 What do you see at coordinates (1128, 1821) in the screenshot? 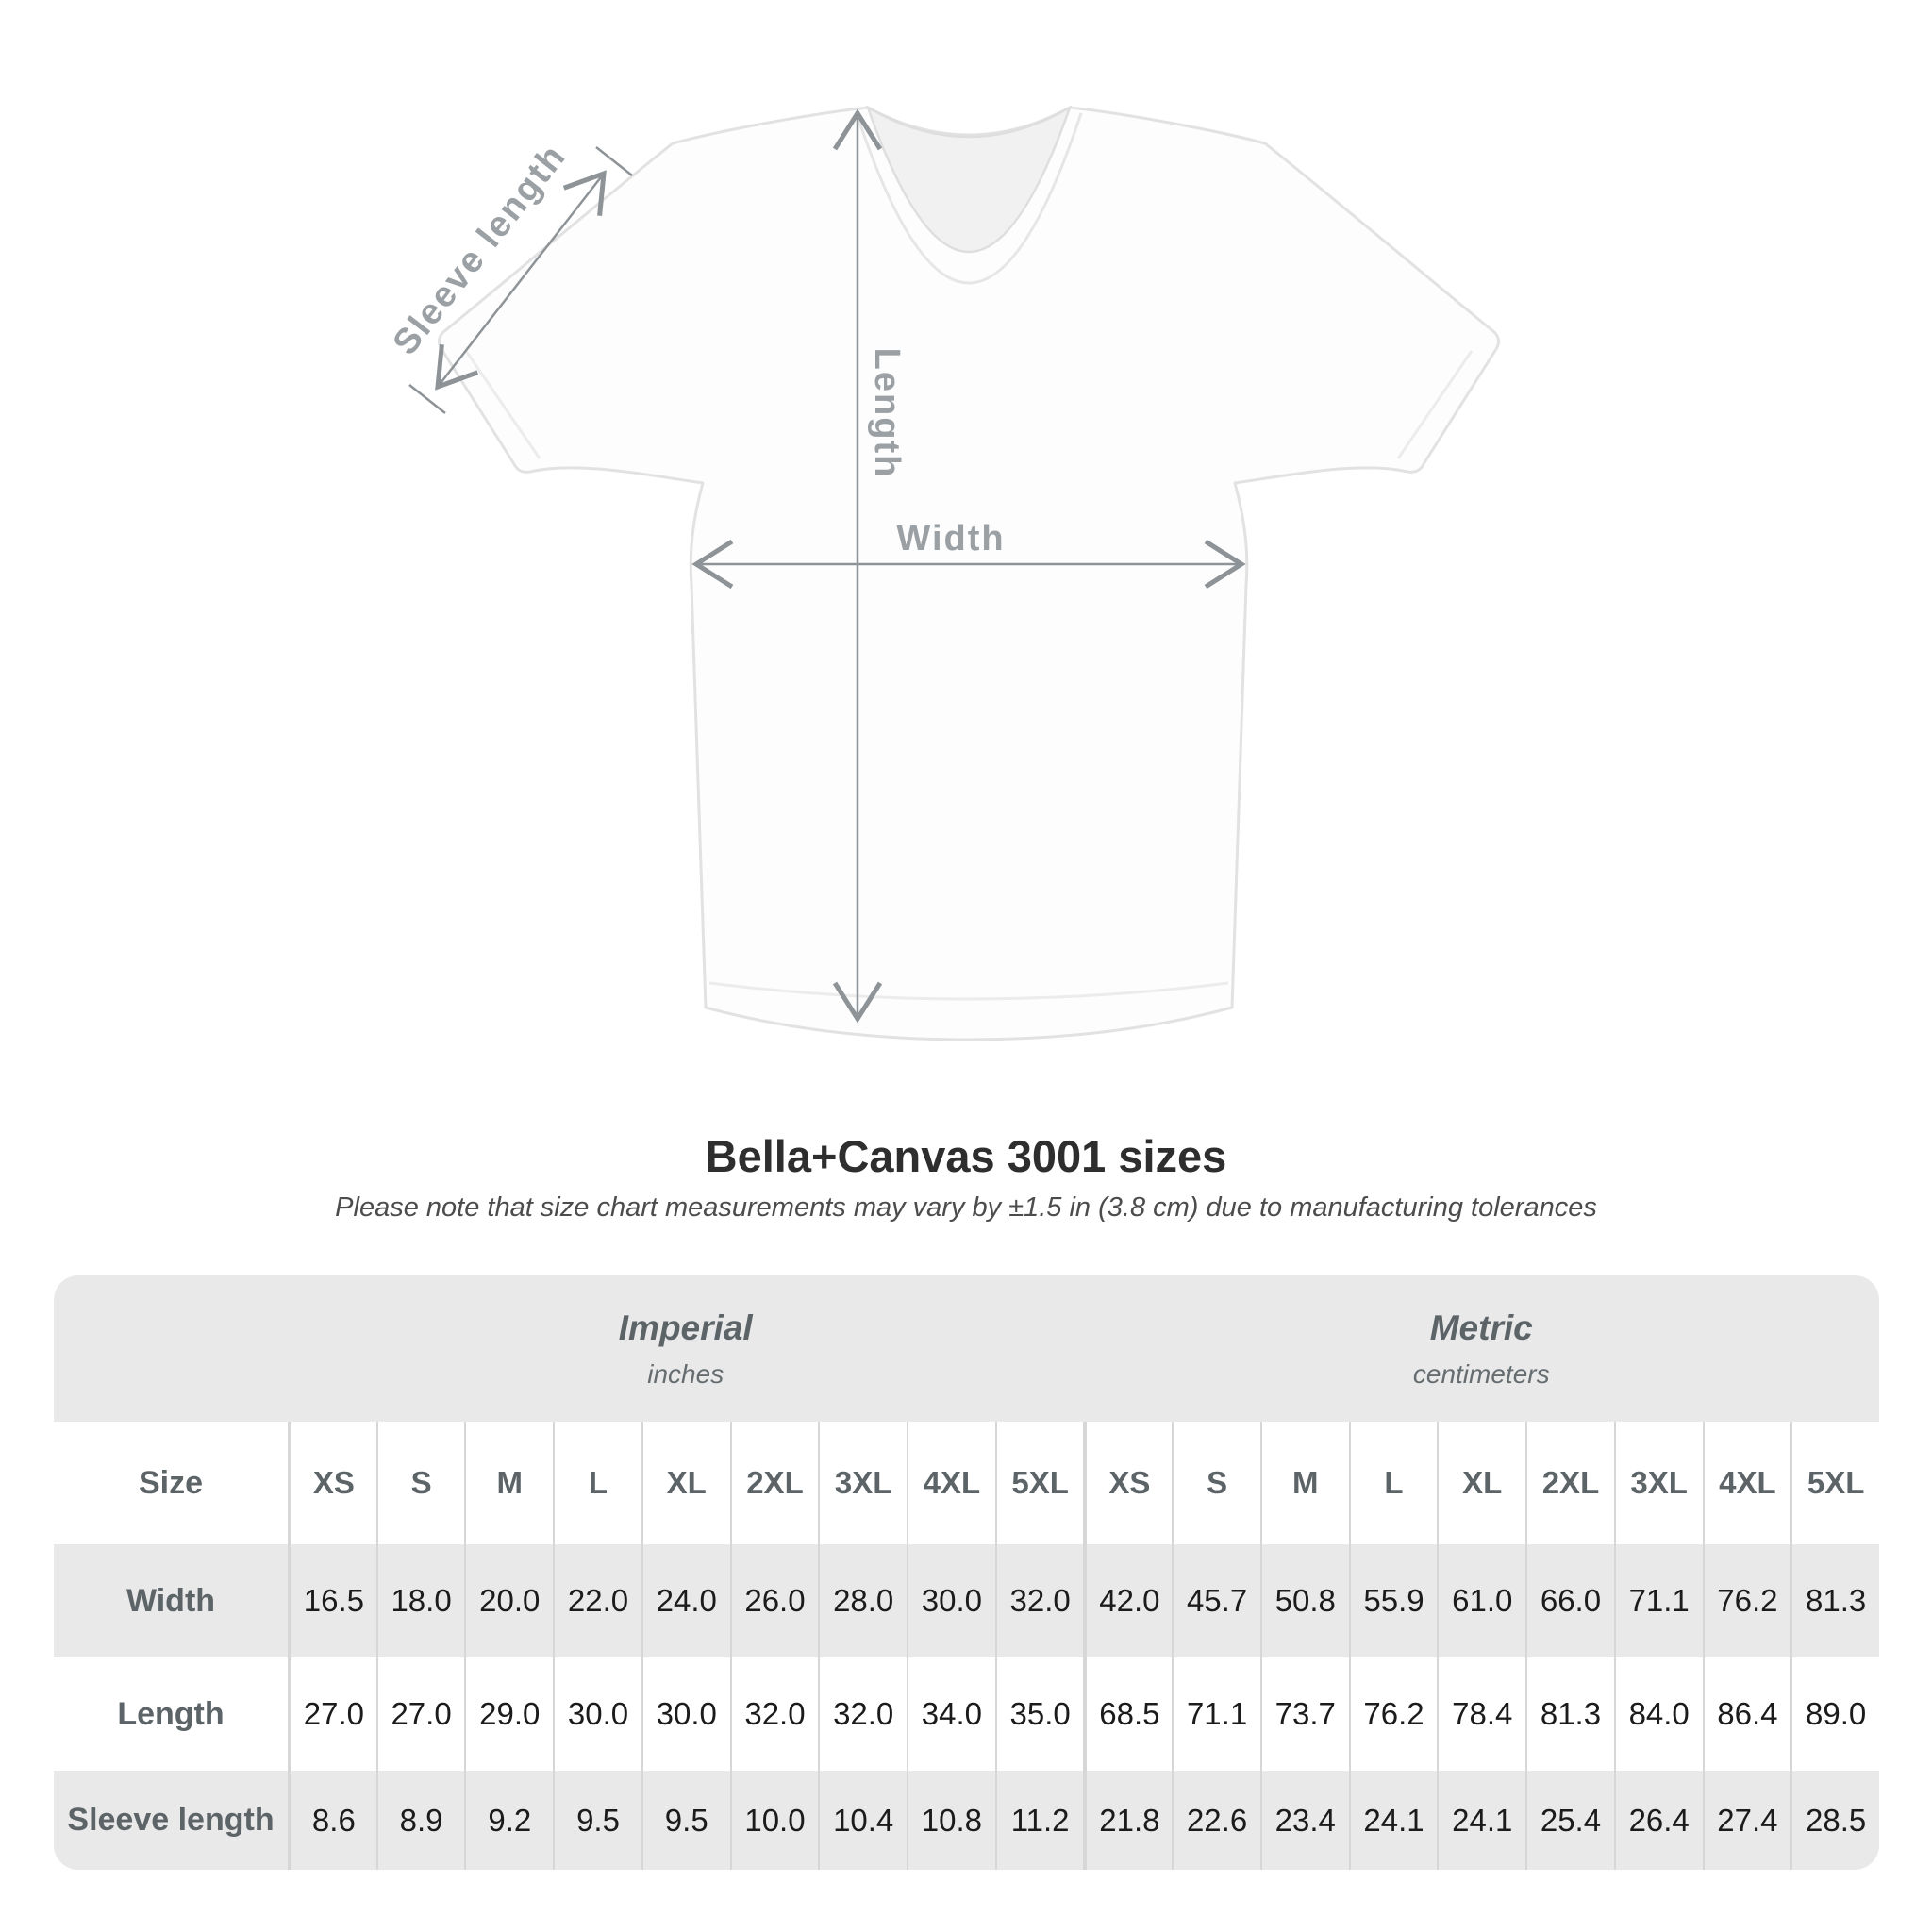
I see `value-cell-metric: 21.8` at bounding box center [1128, 1821].